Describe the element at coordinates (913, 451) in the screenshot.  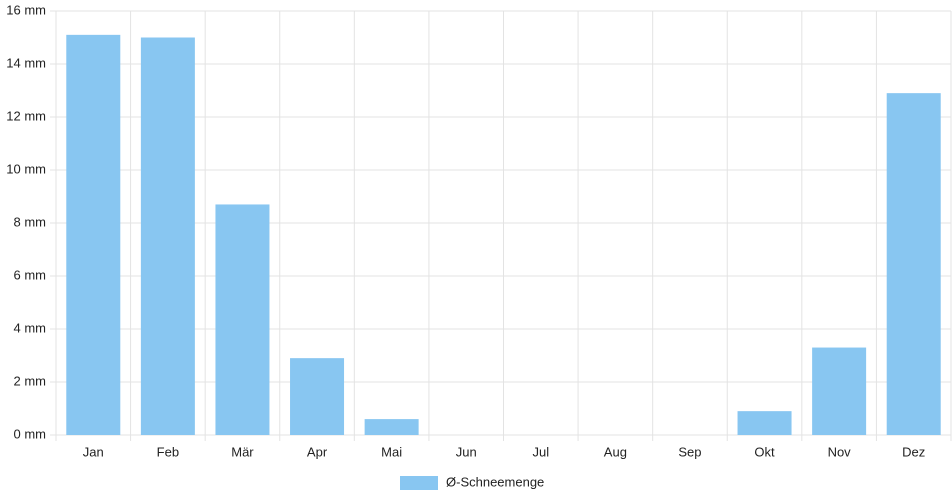
I see `x-tick-label: Dez` at that location.